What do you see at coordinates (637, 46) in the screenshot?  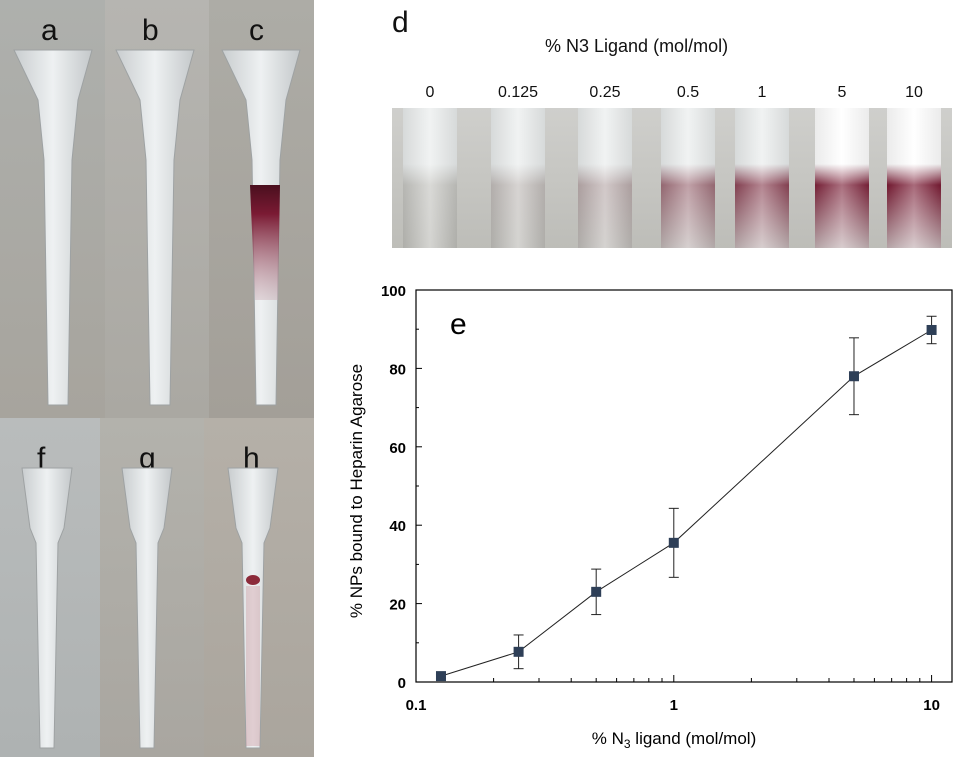 I see `panel-d-title: % N3 Ligand (mol/mol)` at bounding box center [637, 46].